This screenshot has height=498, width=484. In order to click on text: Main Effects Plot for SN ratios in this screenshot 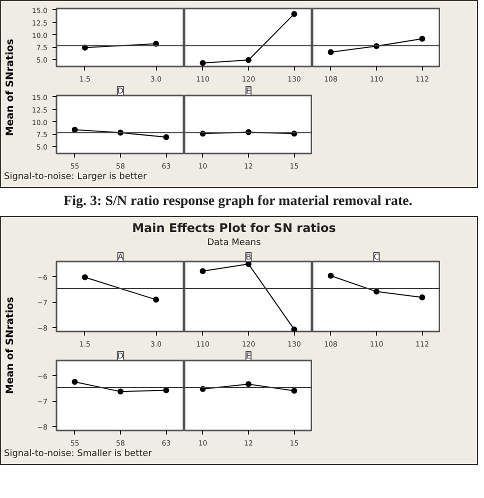, I will do `click(234, 228)`.